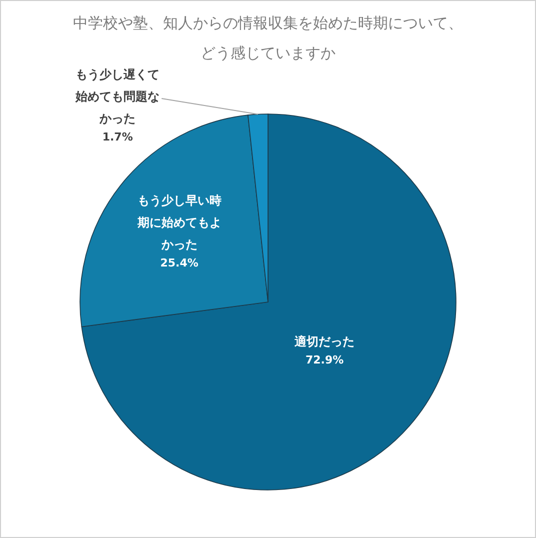 This screenshot has width=536, height=538. I want to click on slice-label: もう少し遅くて始めても問題なかった, so click(117, 96).